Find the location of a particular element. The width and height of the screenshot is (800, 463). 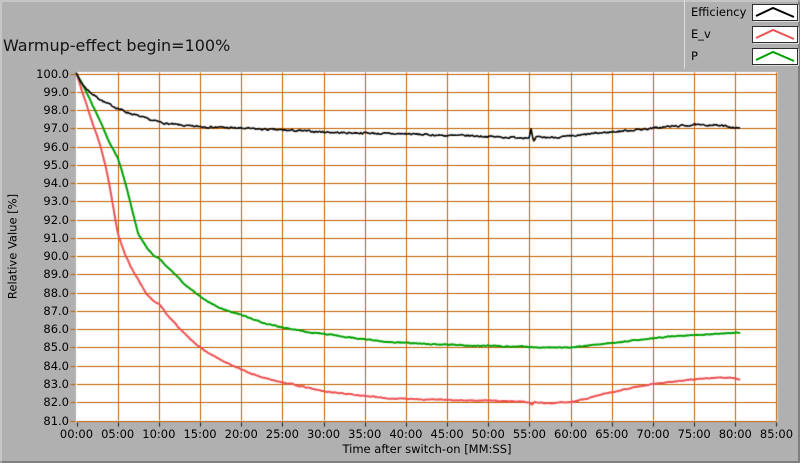

x-tick-label: 10:00 is located at coordinates (159, 434).